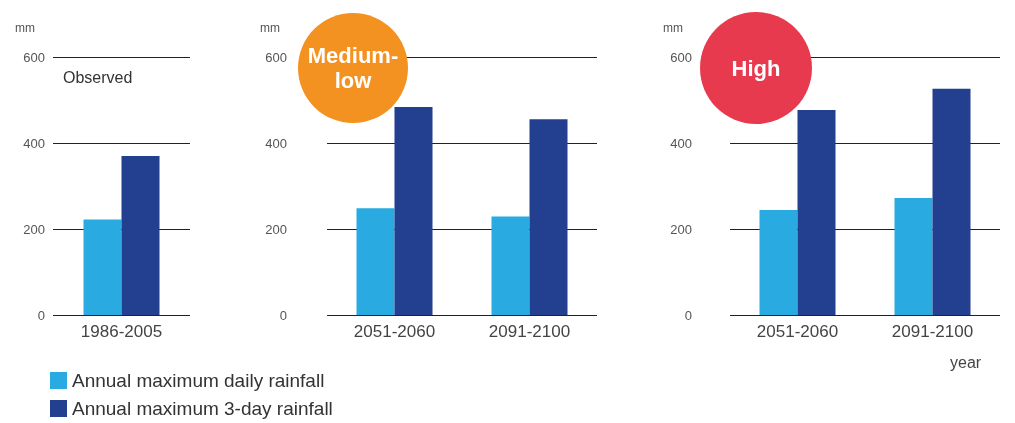  What do you see at coordinates (198, 380) in the screenshot?
I see `legend-label: Annual maximum daily rainfall` at bounding box center [198, 380].